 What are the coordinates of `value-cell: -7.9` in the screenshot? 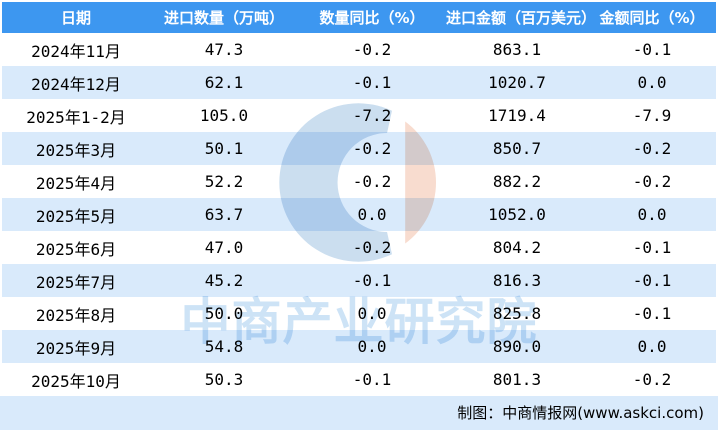 It's located at (652, 115).